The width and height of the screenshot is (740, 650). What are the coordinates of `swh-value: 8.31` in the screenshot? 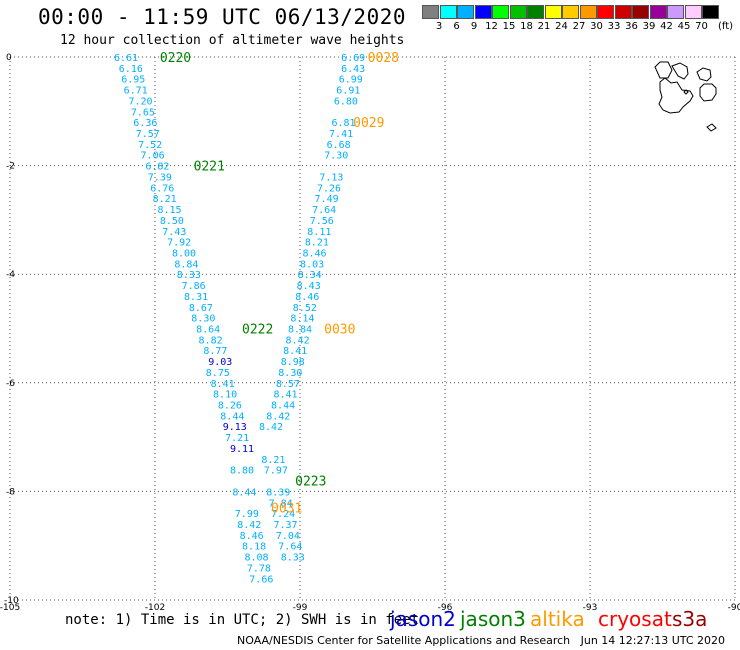 It's located at (196, 297).